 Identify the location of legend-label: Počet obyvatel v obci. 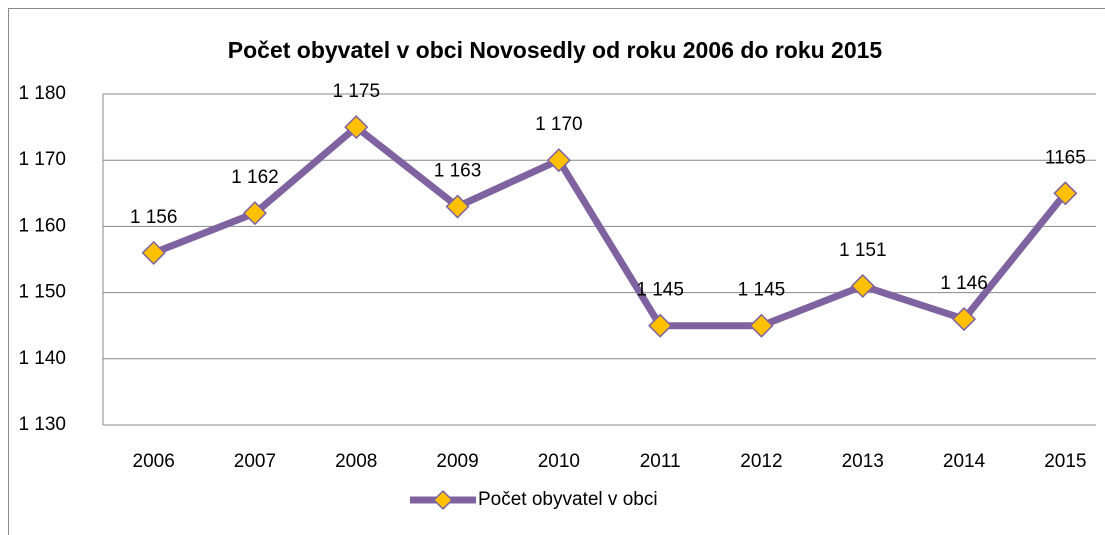
(568, 499).